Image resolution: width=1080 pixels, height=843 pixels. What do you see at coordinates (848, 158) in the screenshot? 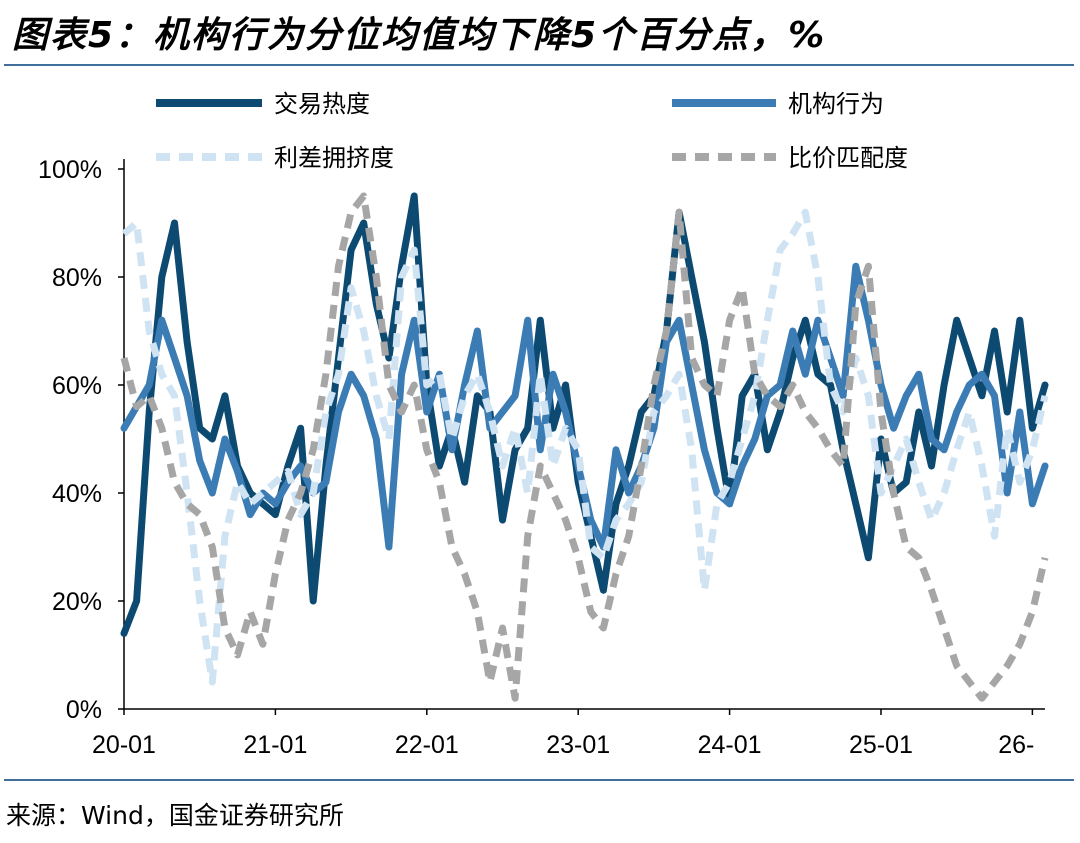
I see `legend-label: 比价匹配度` at bounding box center [848, 158].